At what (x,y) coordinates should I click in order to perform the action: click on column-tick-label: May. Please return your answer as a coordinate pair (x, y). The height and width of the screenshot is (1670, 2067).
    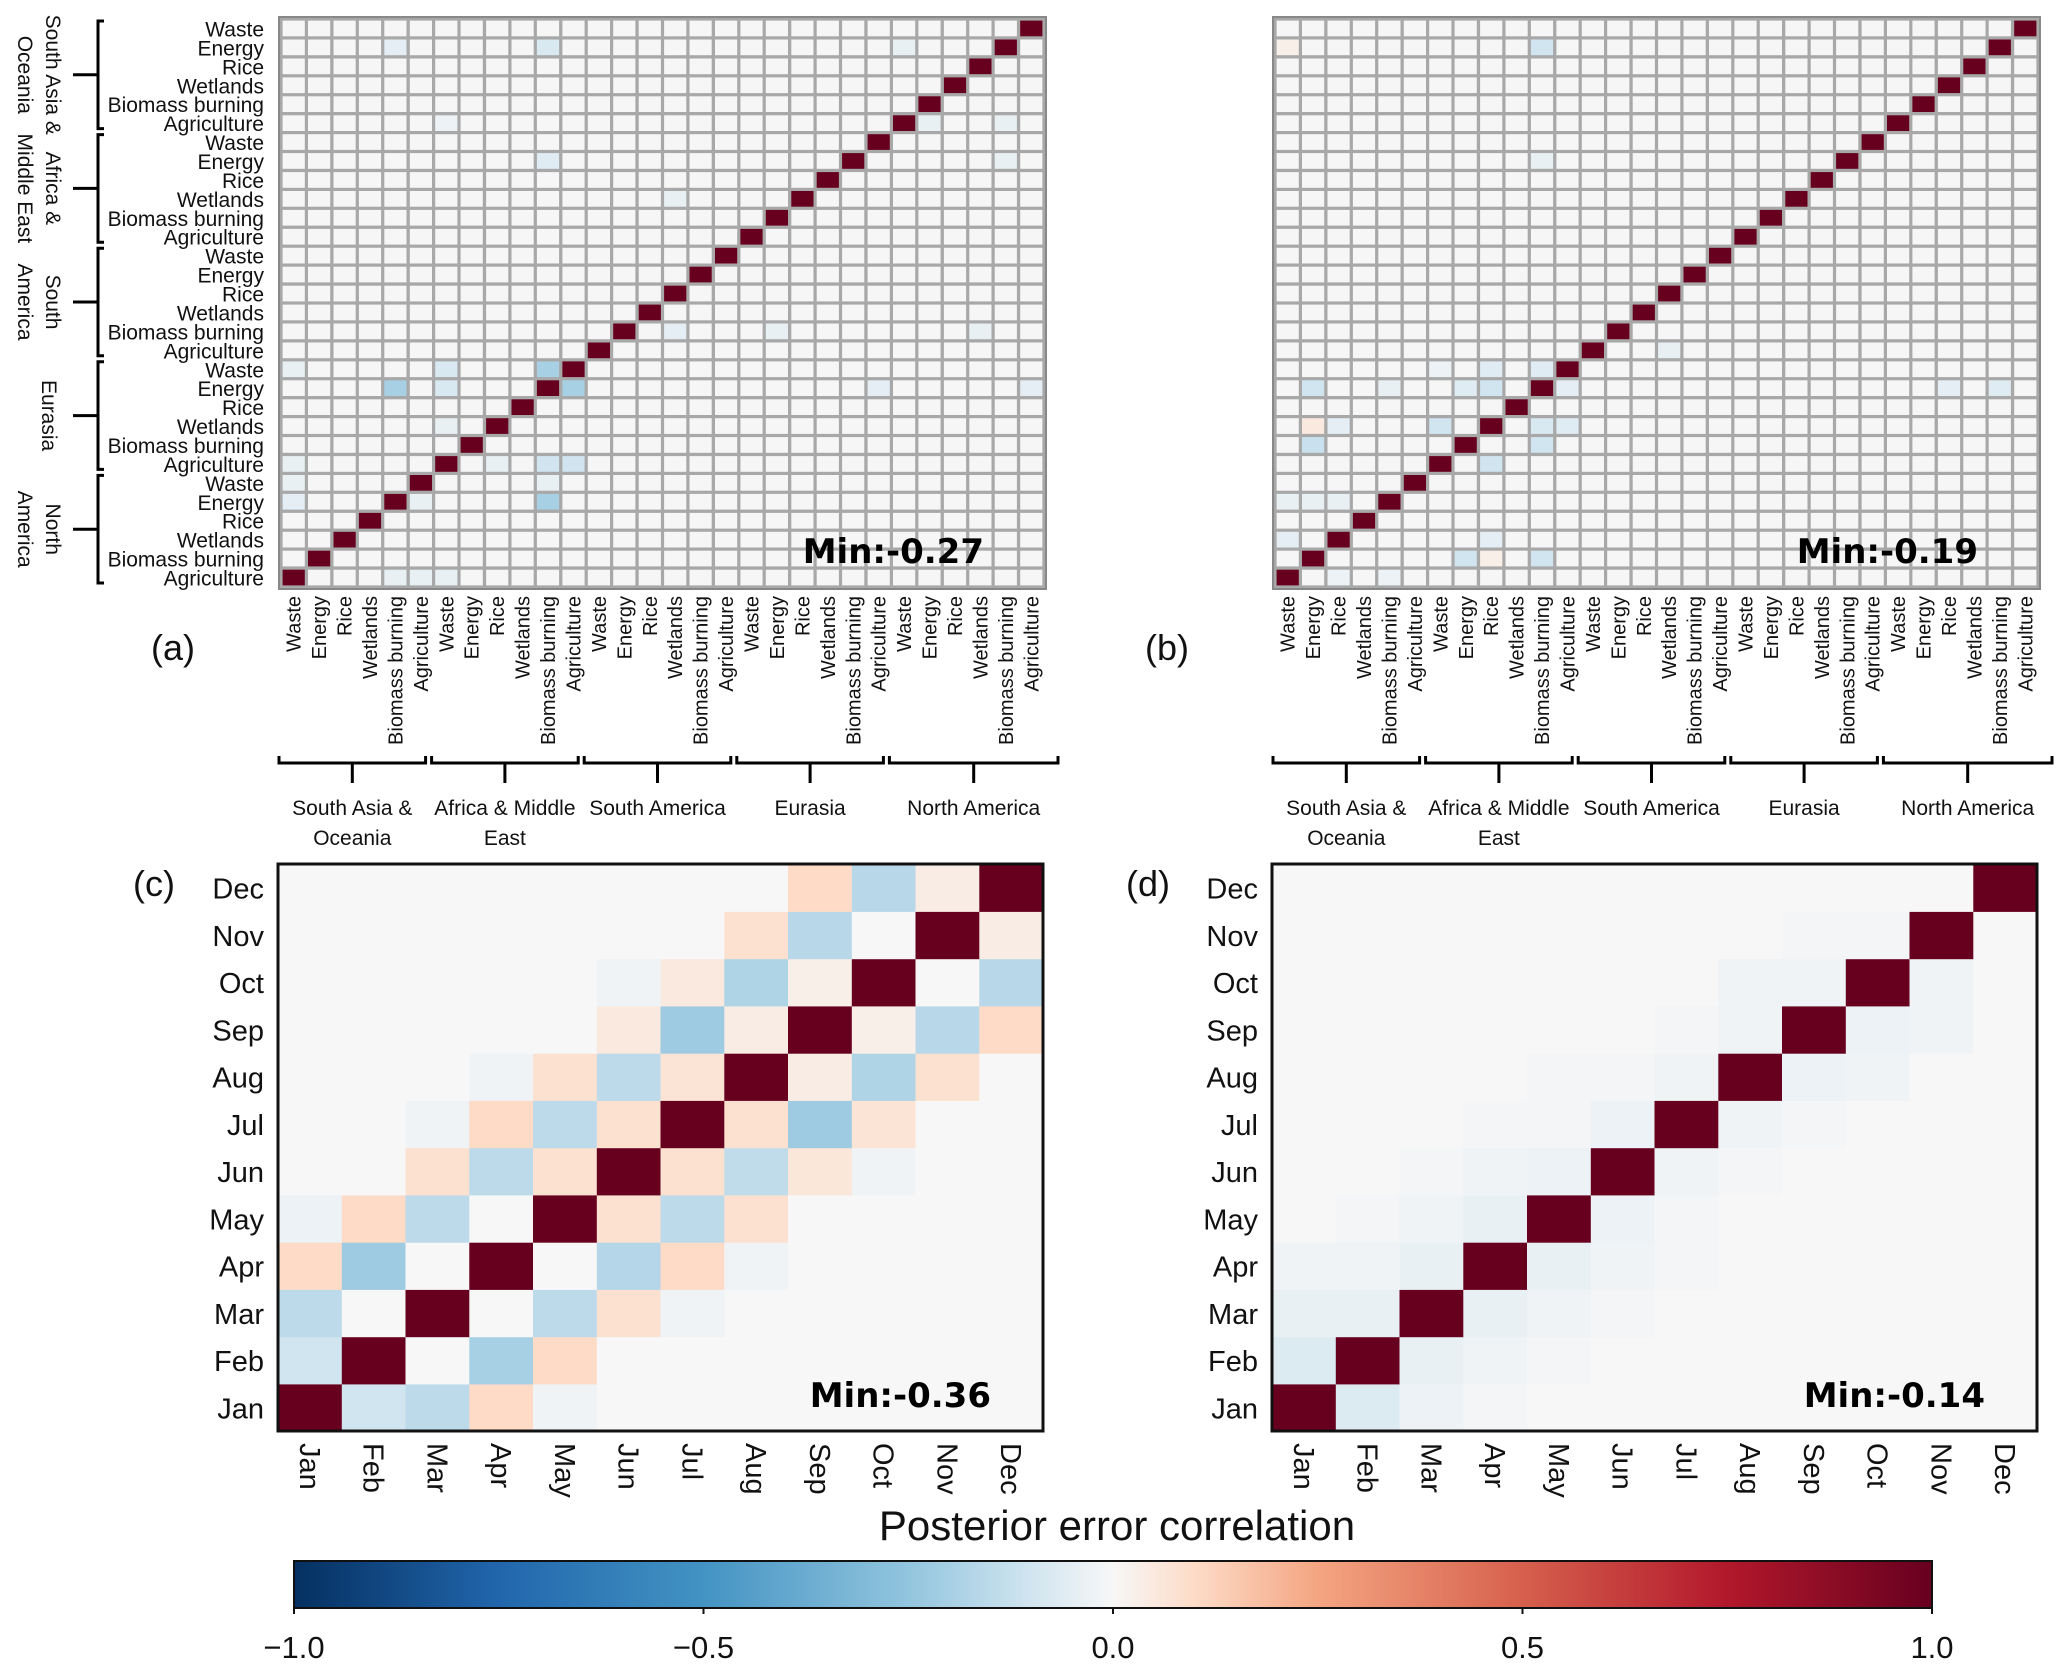
    Looking at the image, I should click on (1558, 1470).